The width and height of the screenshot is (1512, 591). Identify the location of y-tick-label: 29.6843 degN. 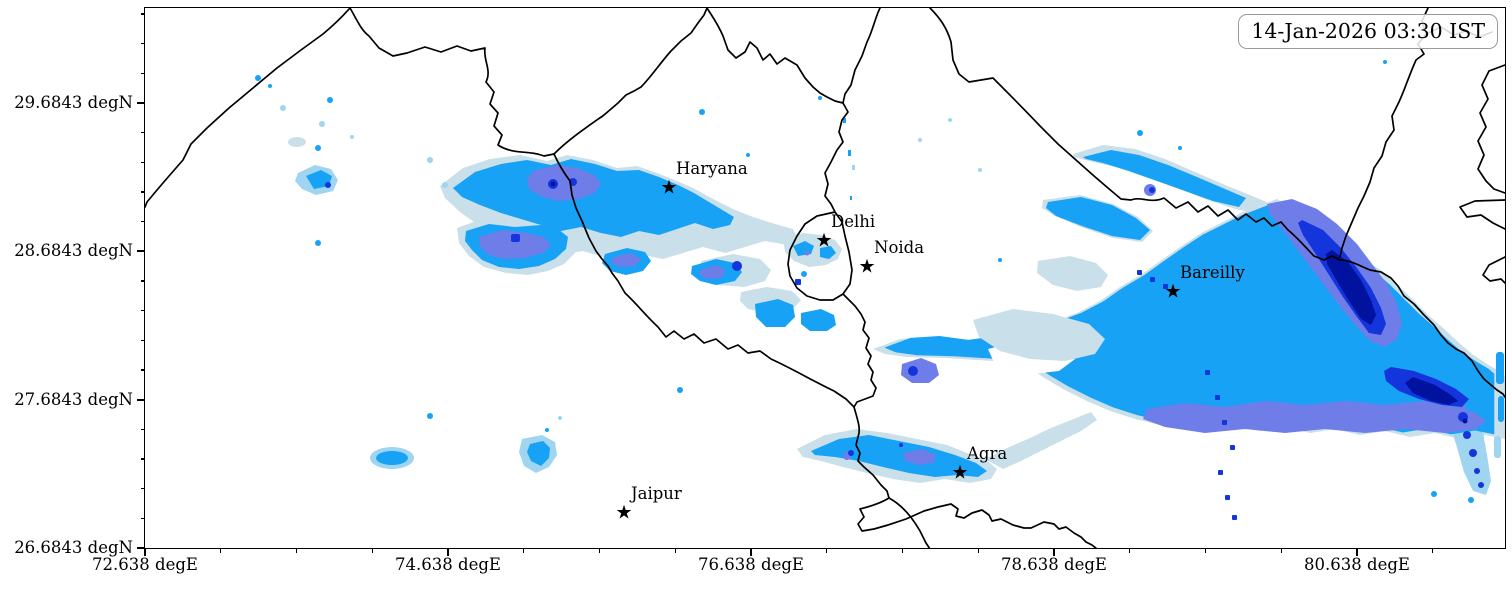
(73, 102).